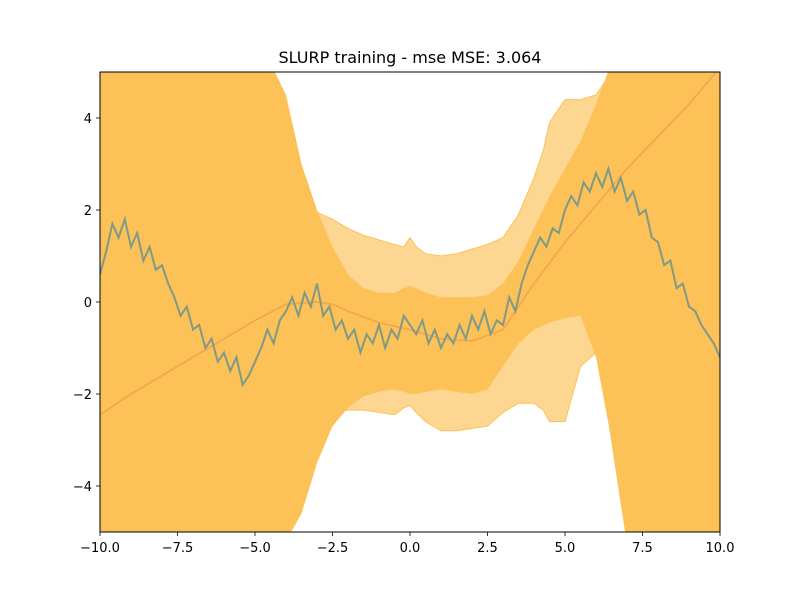  Describe the element at coordinates (333, 548) in the screenshot. I see `x-tick-label: −2.5` at that location.